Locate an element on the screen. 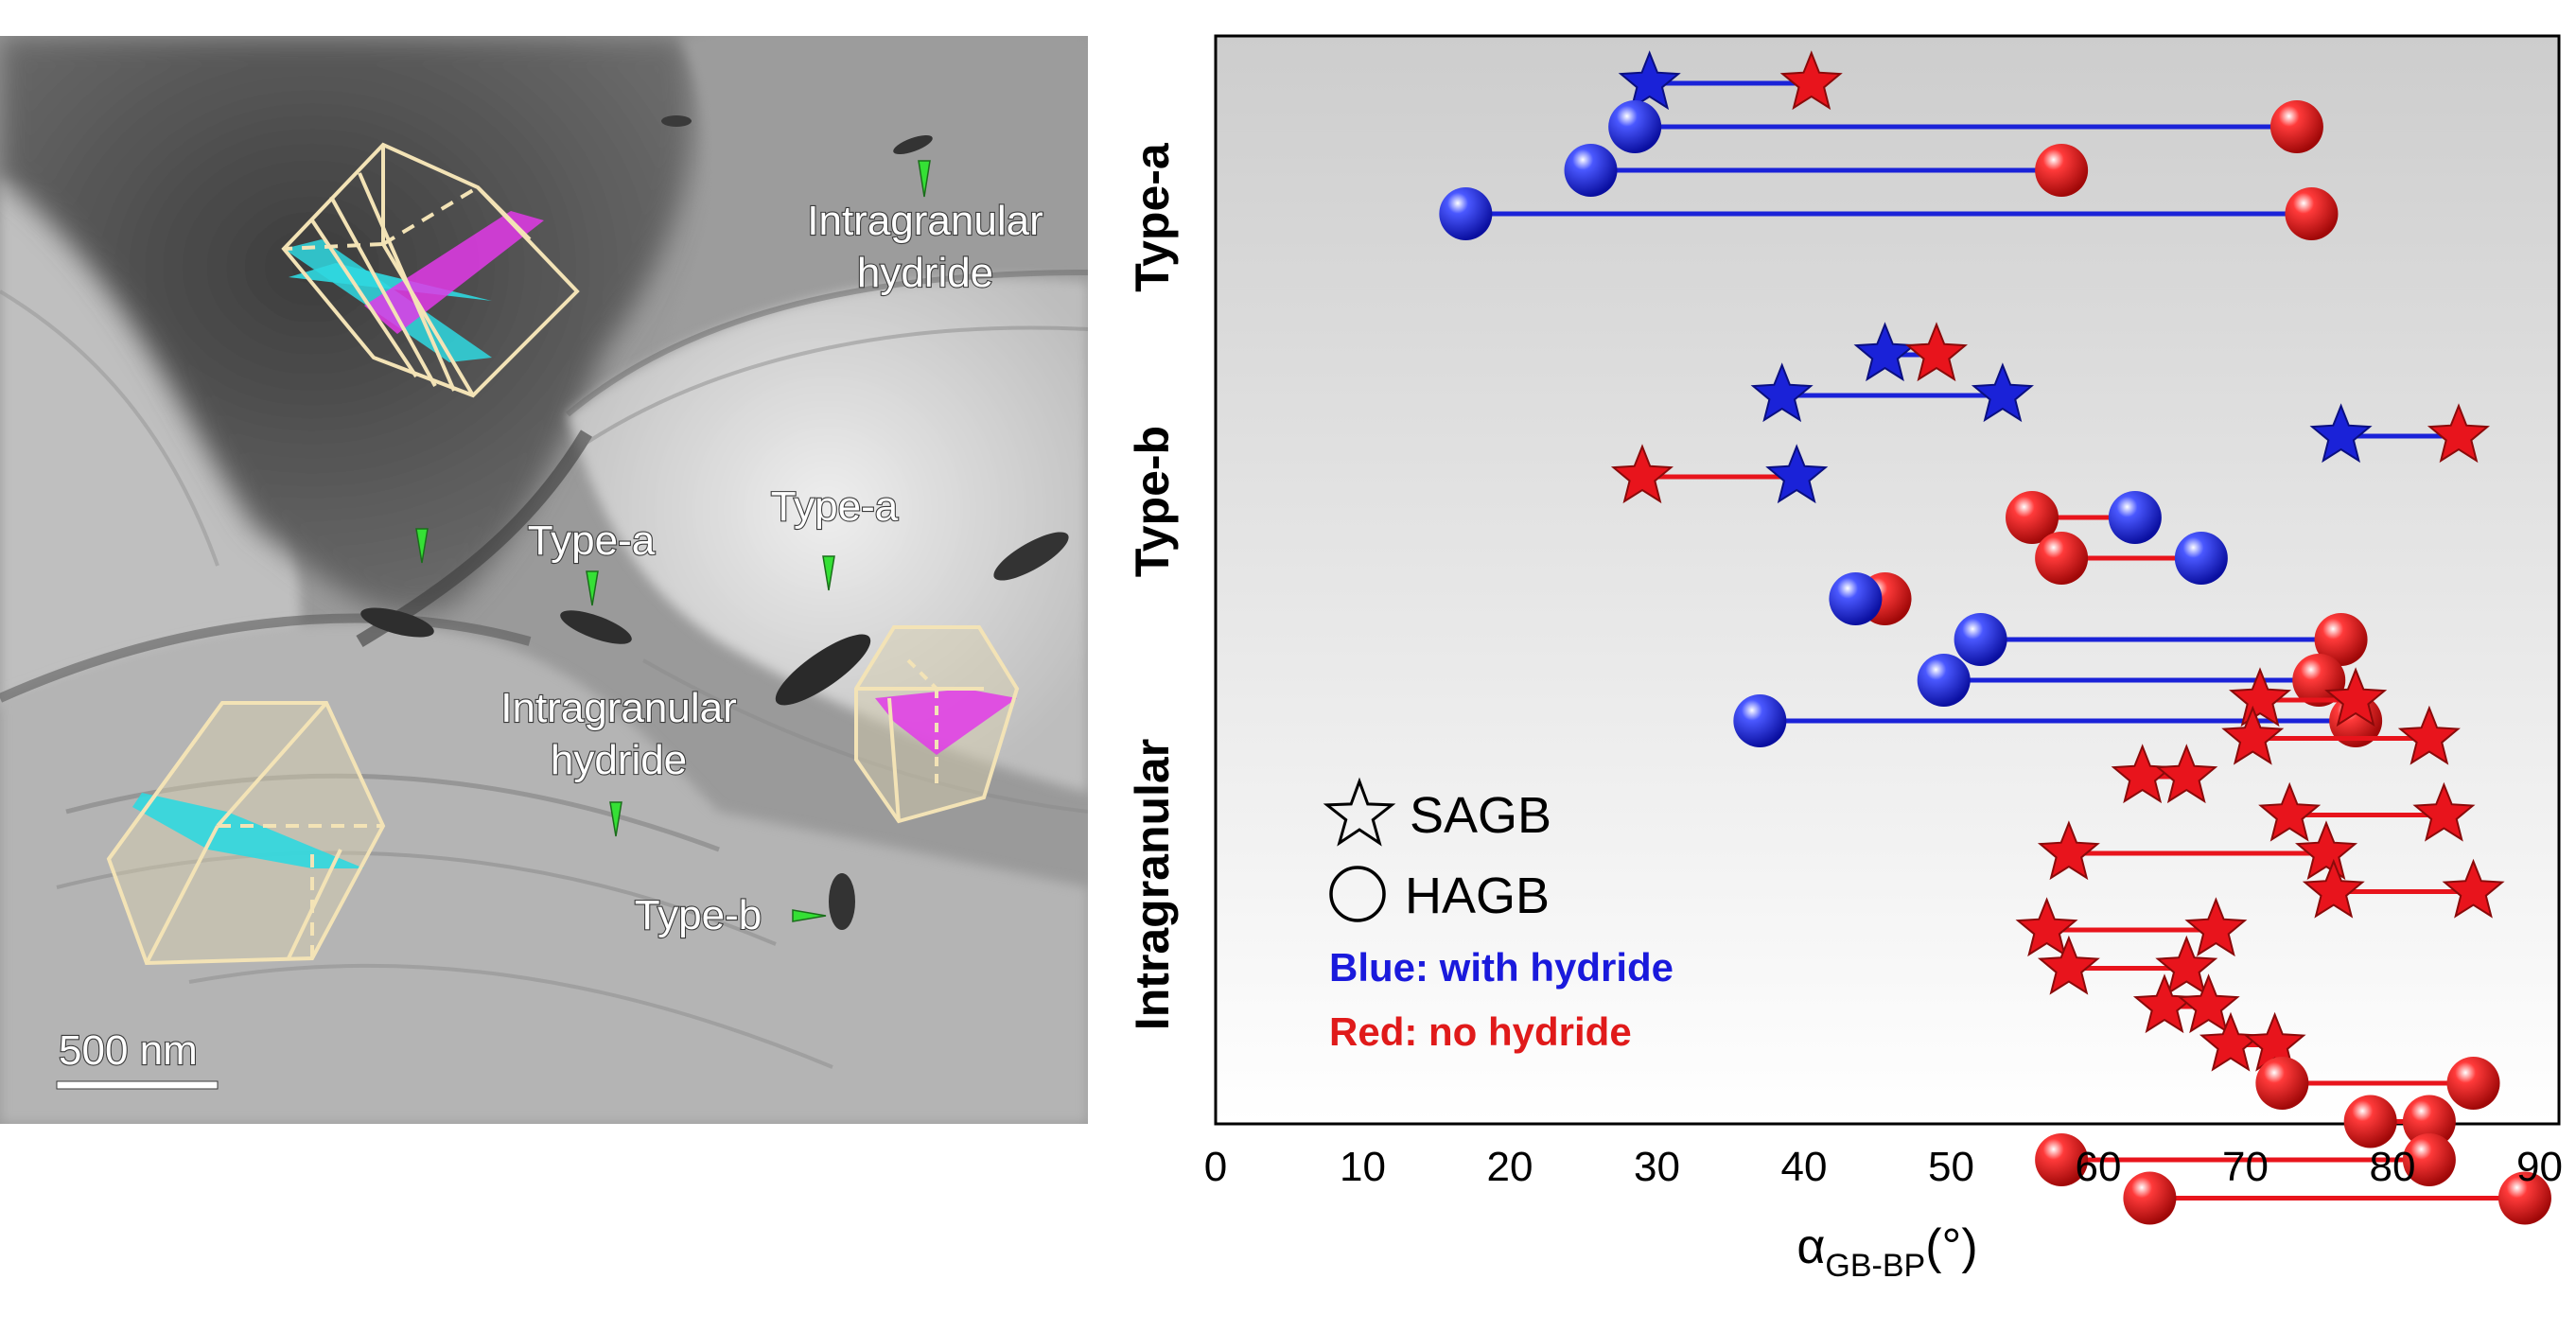 Image resolution: width=2576 pixels, height=1332 pixels. x-tick-label: 20 is located at coordinates (1510, 1167).